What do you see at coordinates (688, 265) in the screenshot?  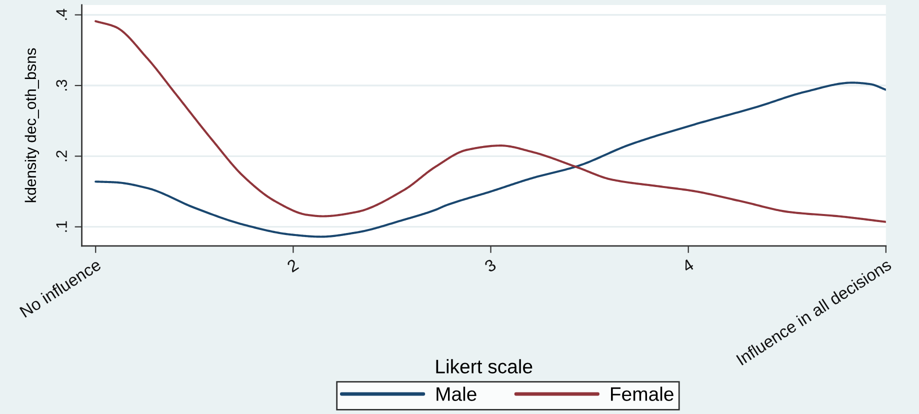 I see `x-tick-label: 4` at bounding box center [688, 265].